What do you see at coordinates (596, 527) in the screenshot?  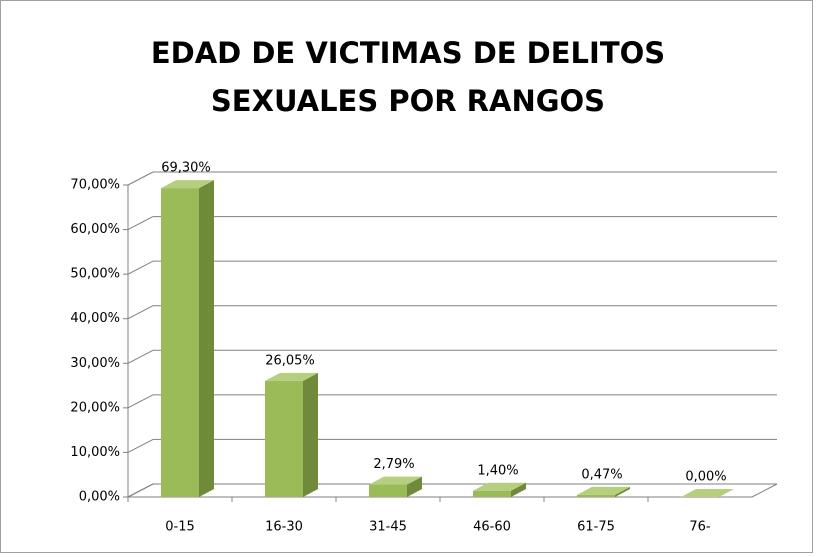 I see `x-tick-label: 61-75` at bounding box center [596, 527].